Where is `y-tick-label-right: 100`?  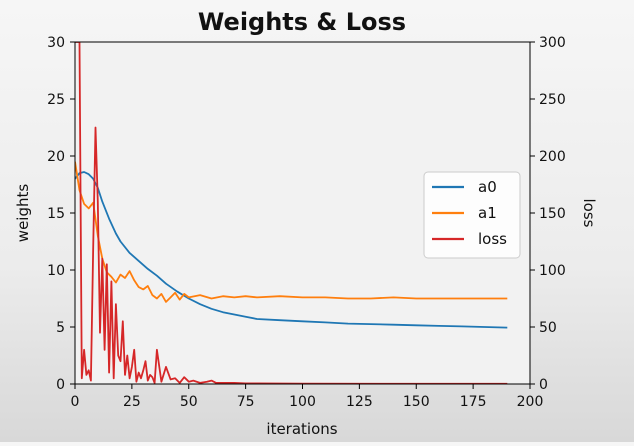 y-tick-label-right: 100 is located at coordinates (552, 271).